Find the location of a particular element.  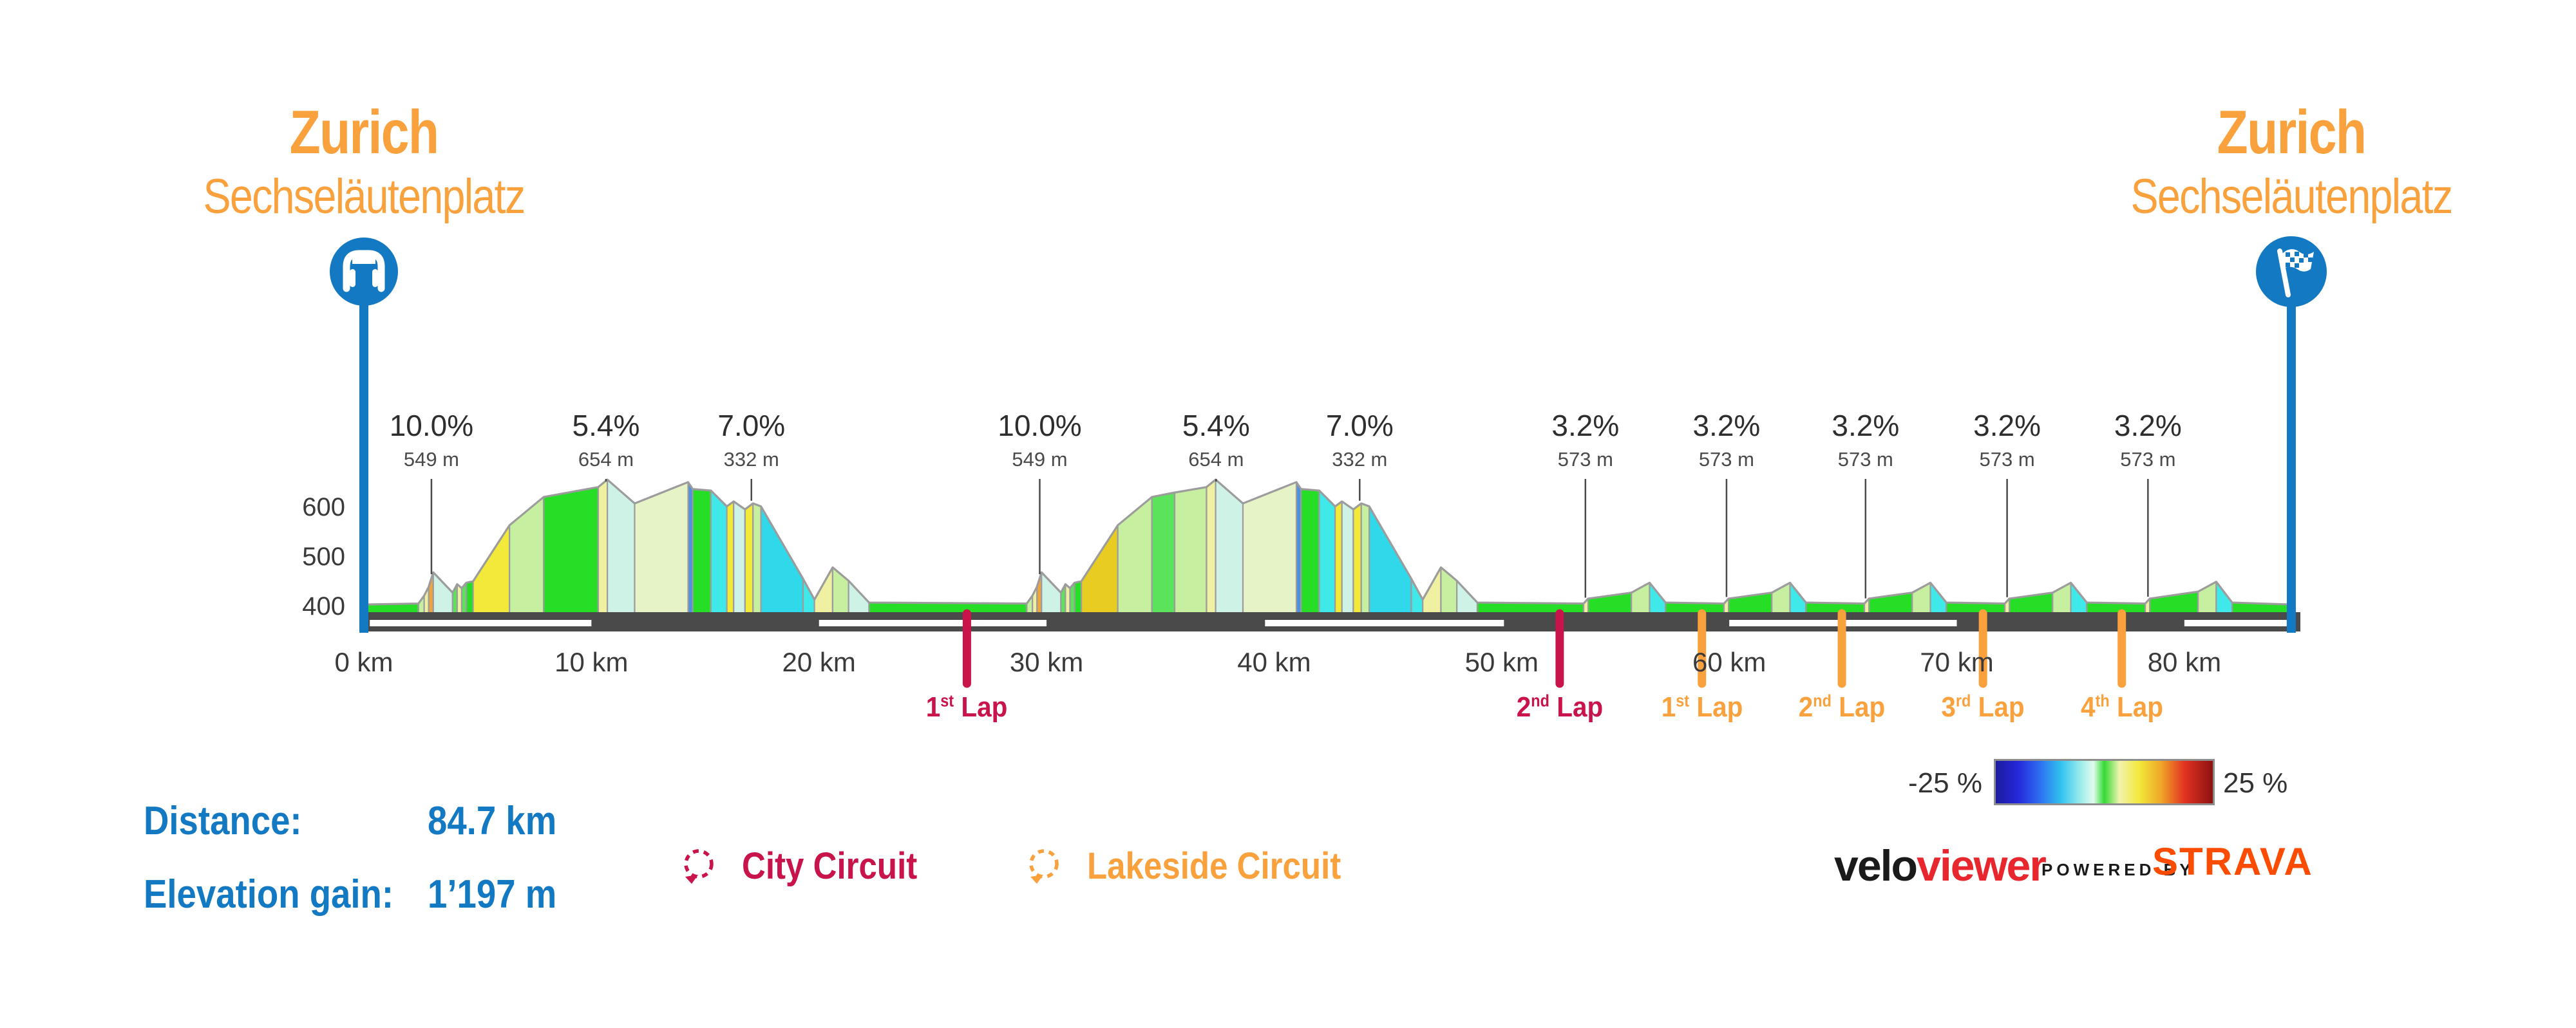

elevation-gain-row: Elevation gain: 1’197 m is located at coordinates (433, 908).